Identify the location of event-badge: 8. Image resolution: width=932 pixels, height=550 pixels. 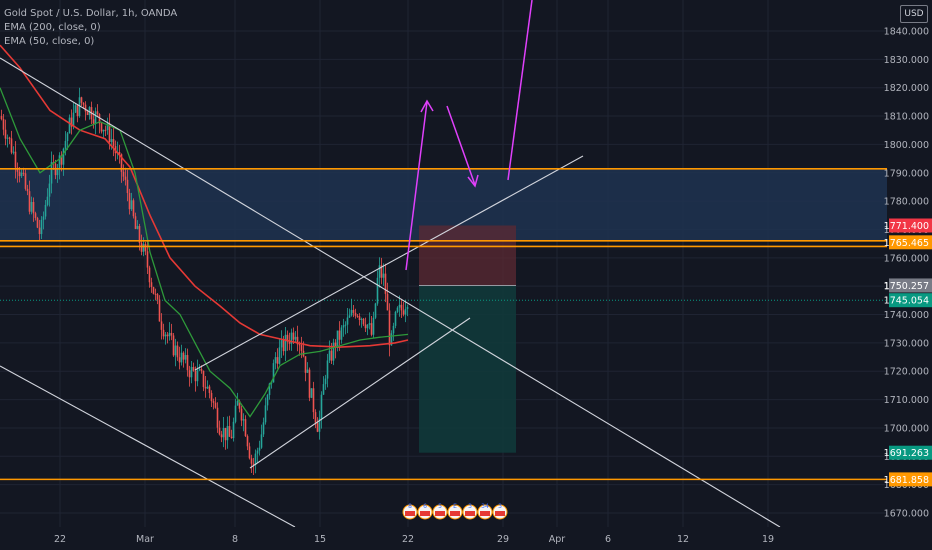
(410, 511).